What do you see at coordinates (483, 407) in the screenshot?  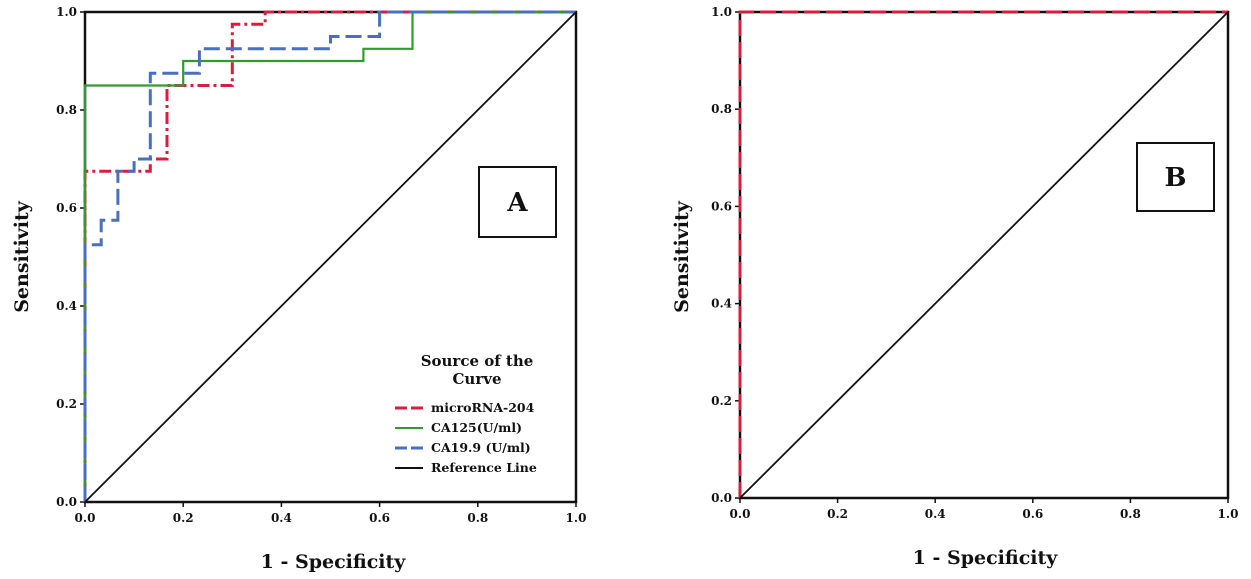 I see `legend-entry-label: microRNA-204` at bounding box center [483, 407].